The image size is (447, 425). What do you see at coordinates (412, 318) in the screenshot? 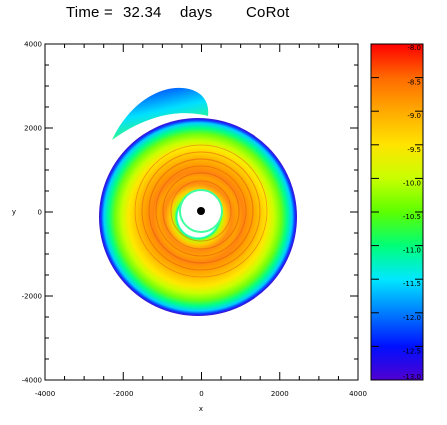
I see `colorbar-tick-label: -12.0` at bounding box center [412, 318].